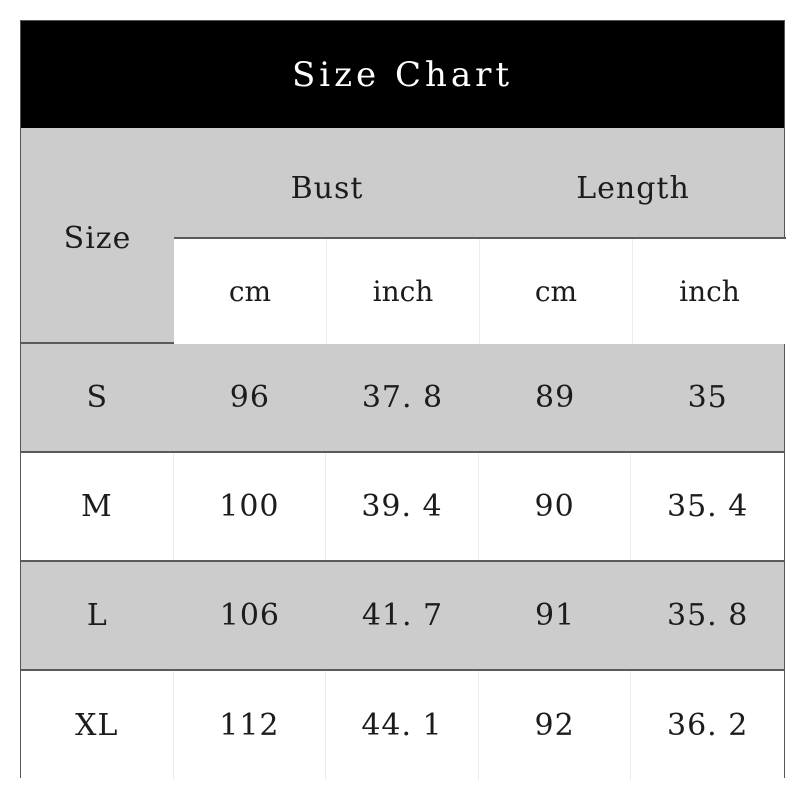 Image resolution: width=800 pixels, height=800 pixels. I want to click on cell-size: M, so click(97, 506).